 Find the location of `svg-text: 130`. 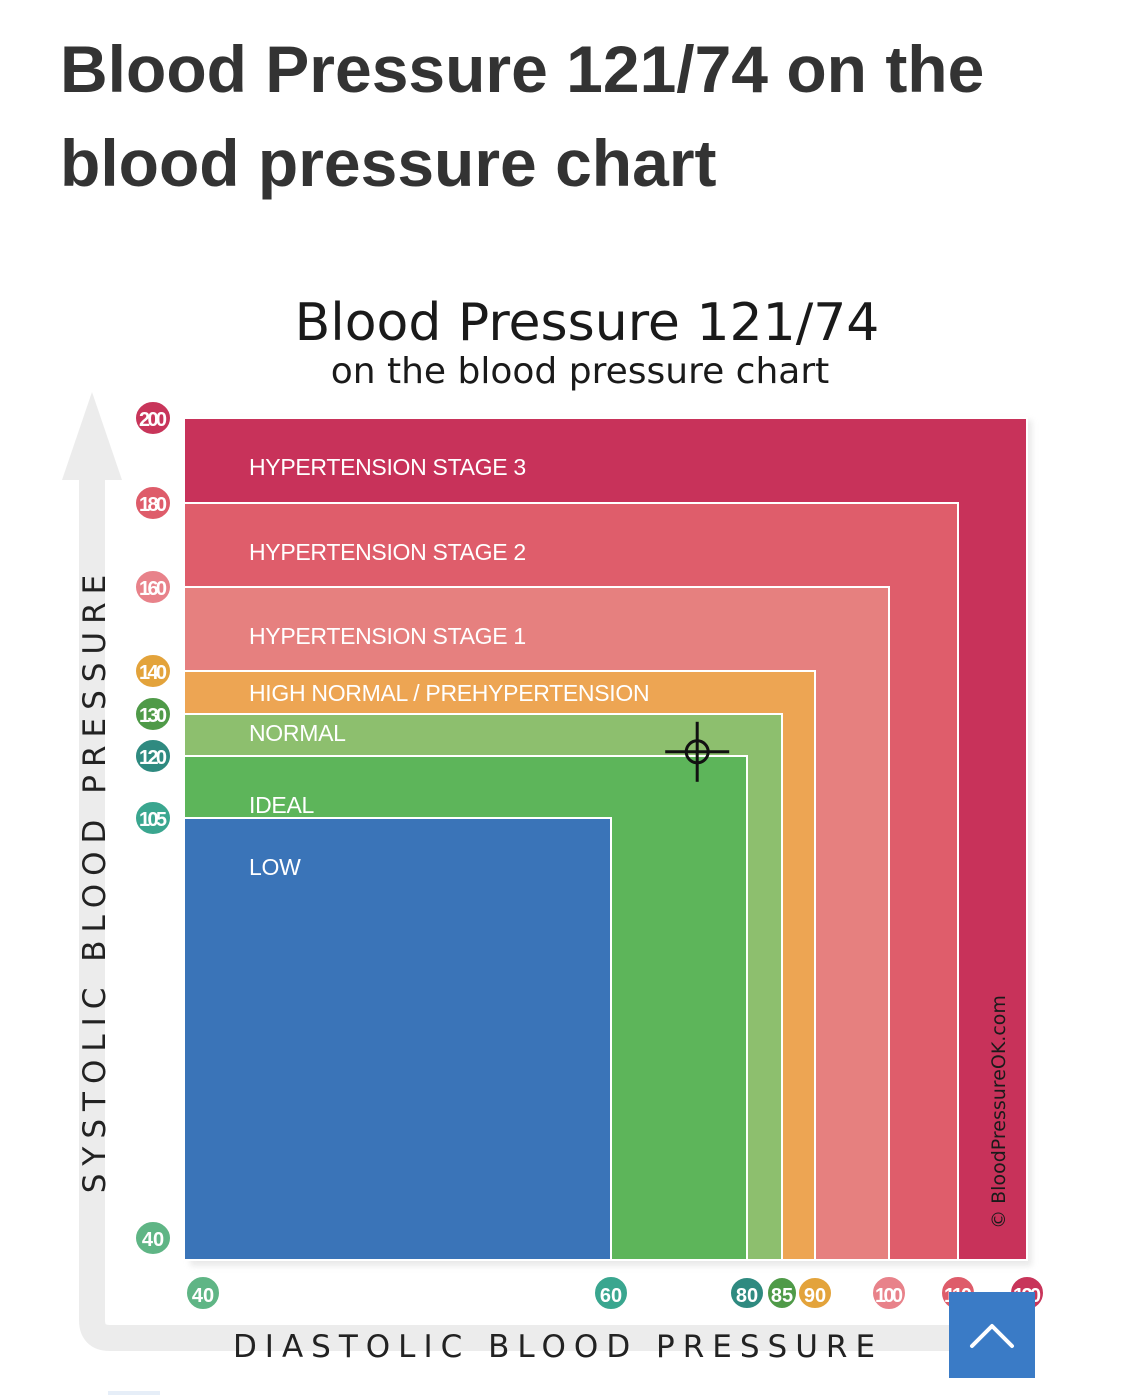

svg-text: 130 is located at coordinates (153, 716).